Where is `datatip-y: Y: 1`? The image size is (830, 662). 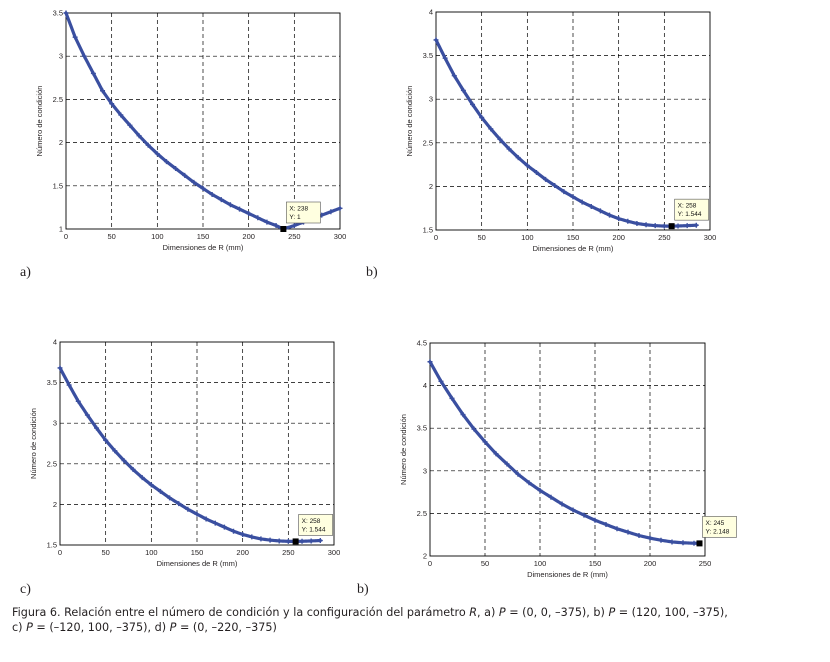 datatip-y: Y: 1 is located at coordinates (295, 217).